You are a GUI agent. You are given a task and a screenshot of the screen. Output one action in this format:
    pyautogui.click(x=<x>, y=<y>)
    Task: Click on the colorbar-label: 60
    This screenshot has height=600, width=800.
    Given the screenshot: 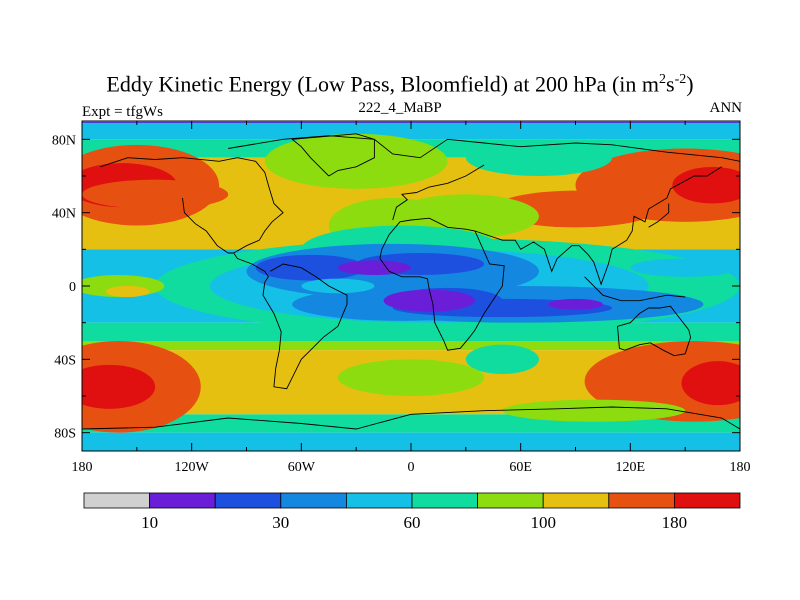 What is the action you would take?
    pyautogui.click(x=412, y=522)
    